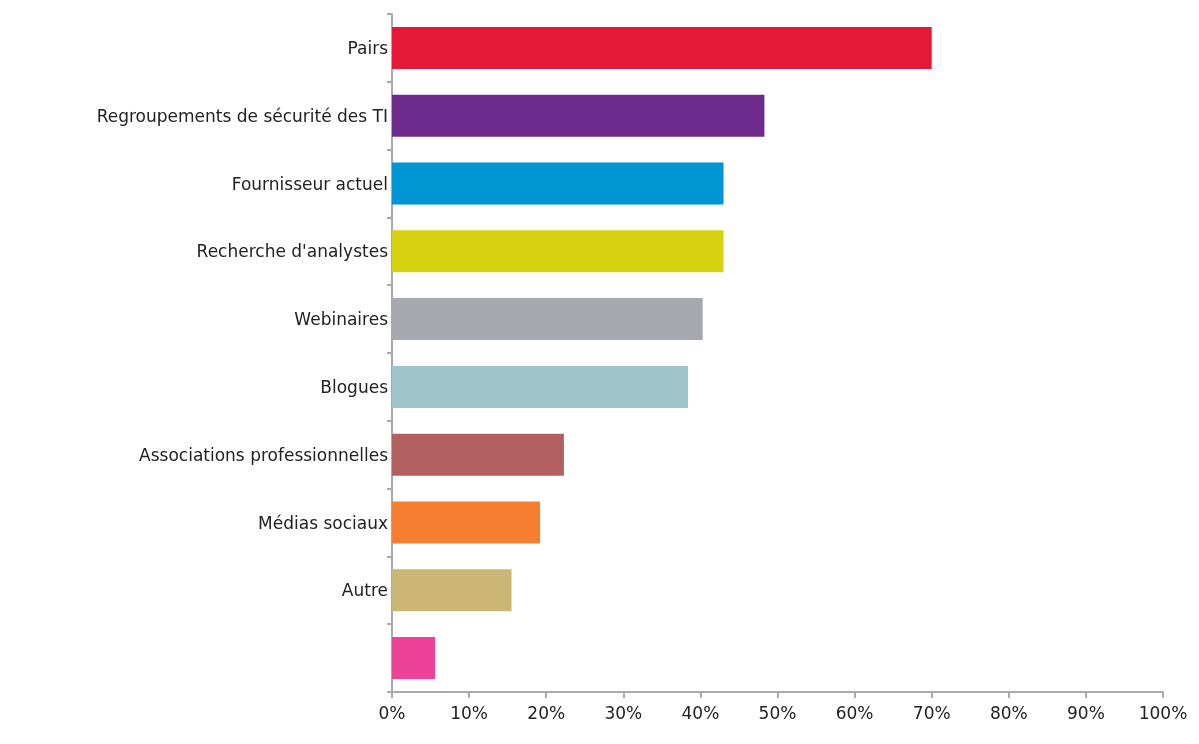 The image size is (1199, 744). Describe the element at coordinates (546, 712) in the screenshot. I see `x-tick-label: 20%` at that location.